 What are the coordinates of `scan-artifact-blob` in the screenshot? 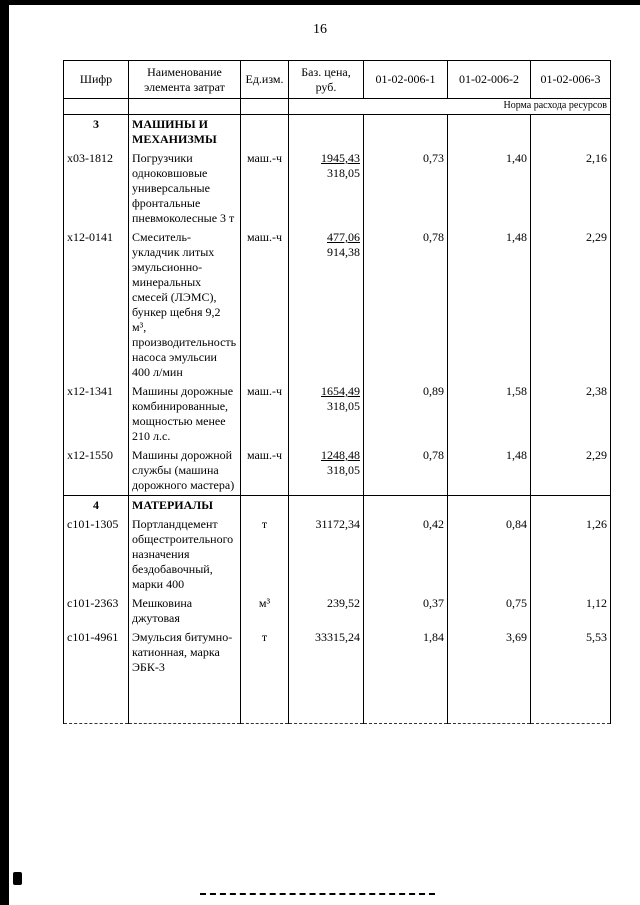 It's located at (17, 878).